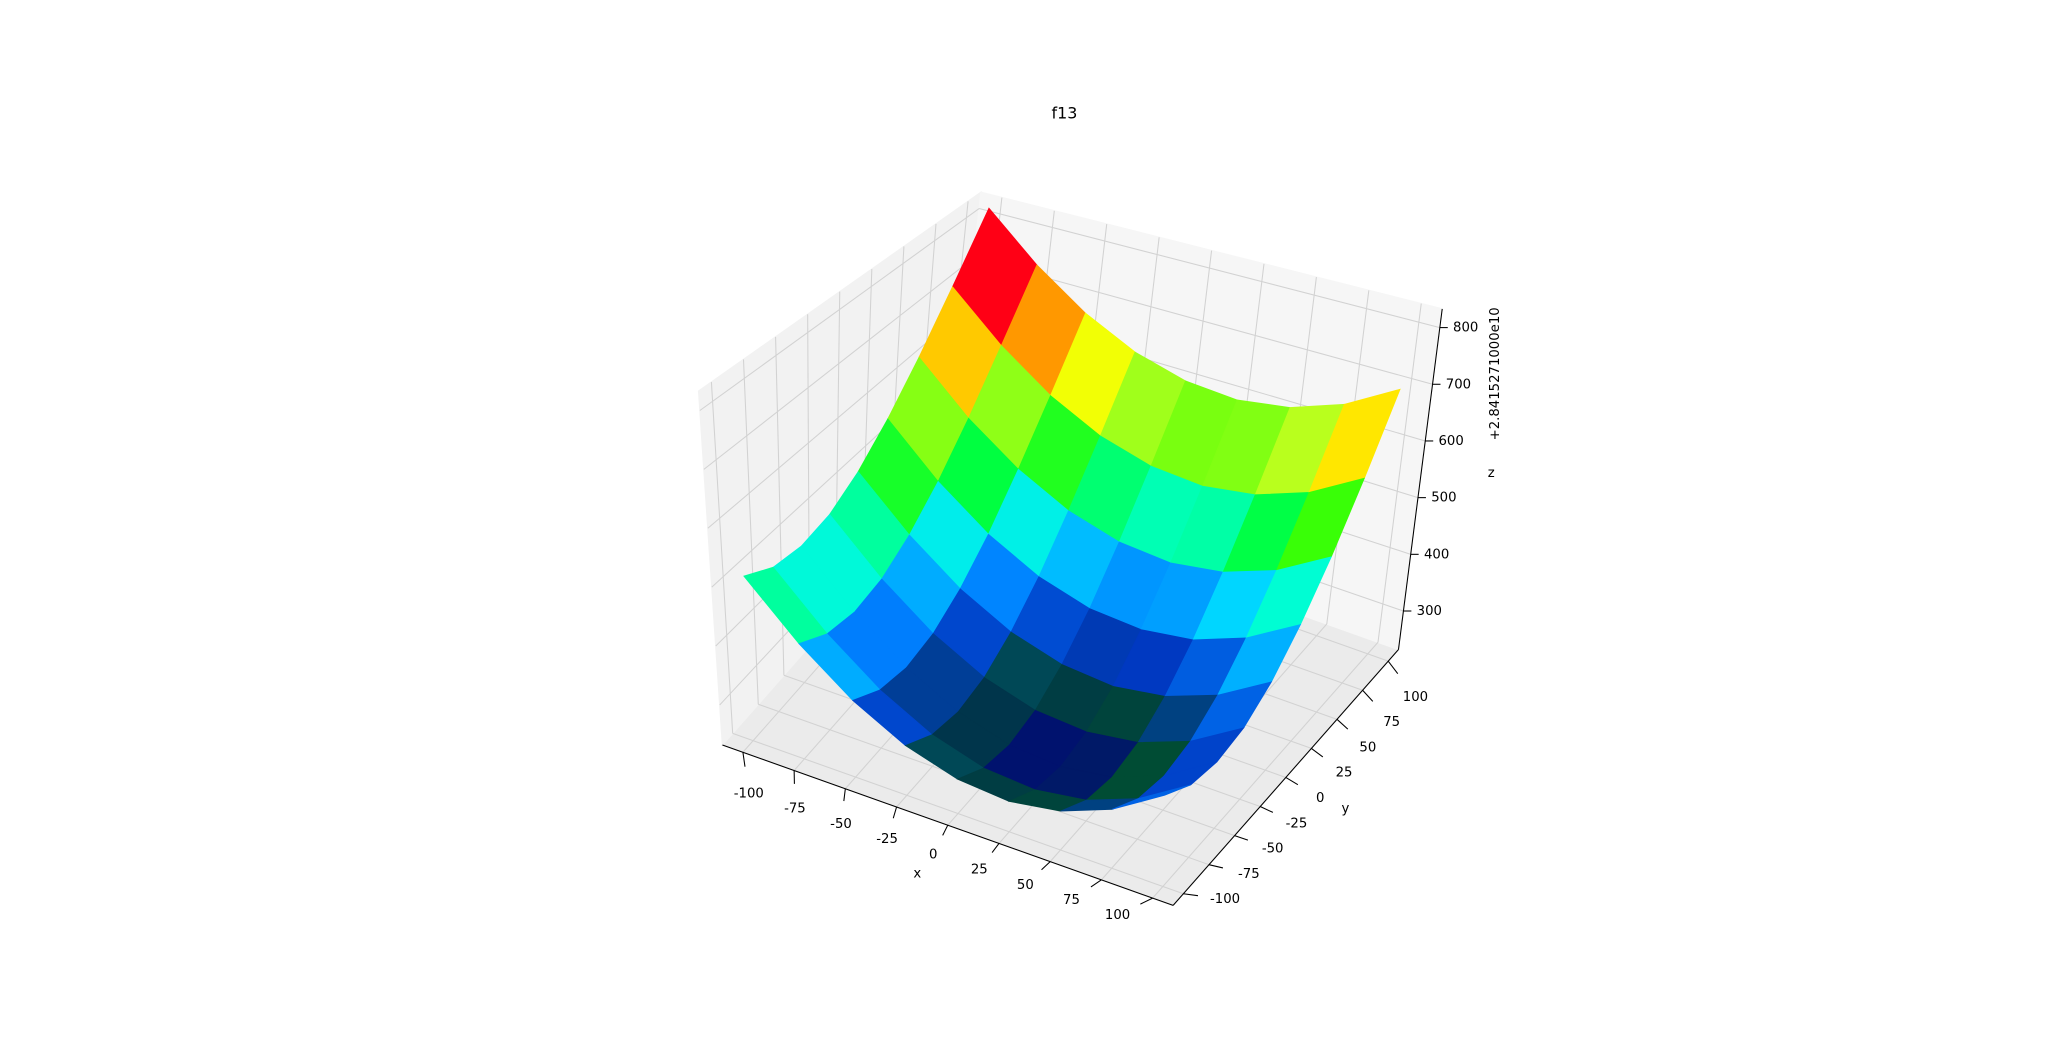  Describe the element at coordinates (1065, 113) in the screenshot. I see `chart-title: f13` at that location.